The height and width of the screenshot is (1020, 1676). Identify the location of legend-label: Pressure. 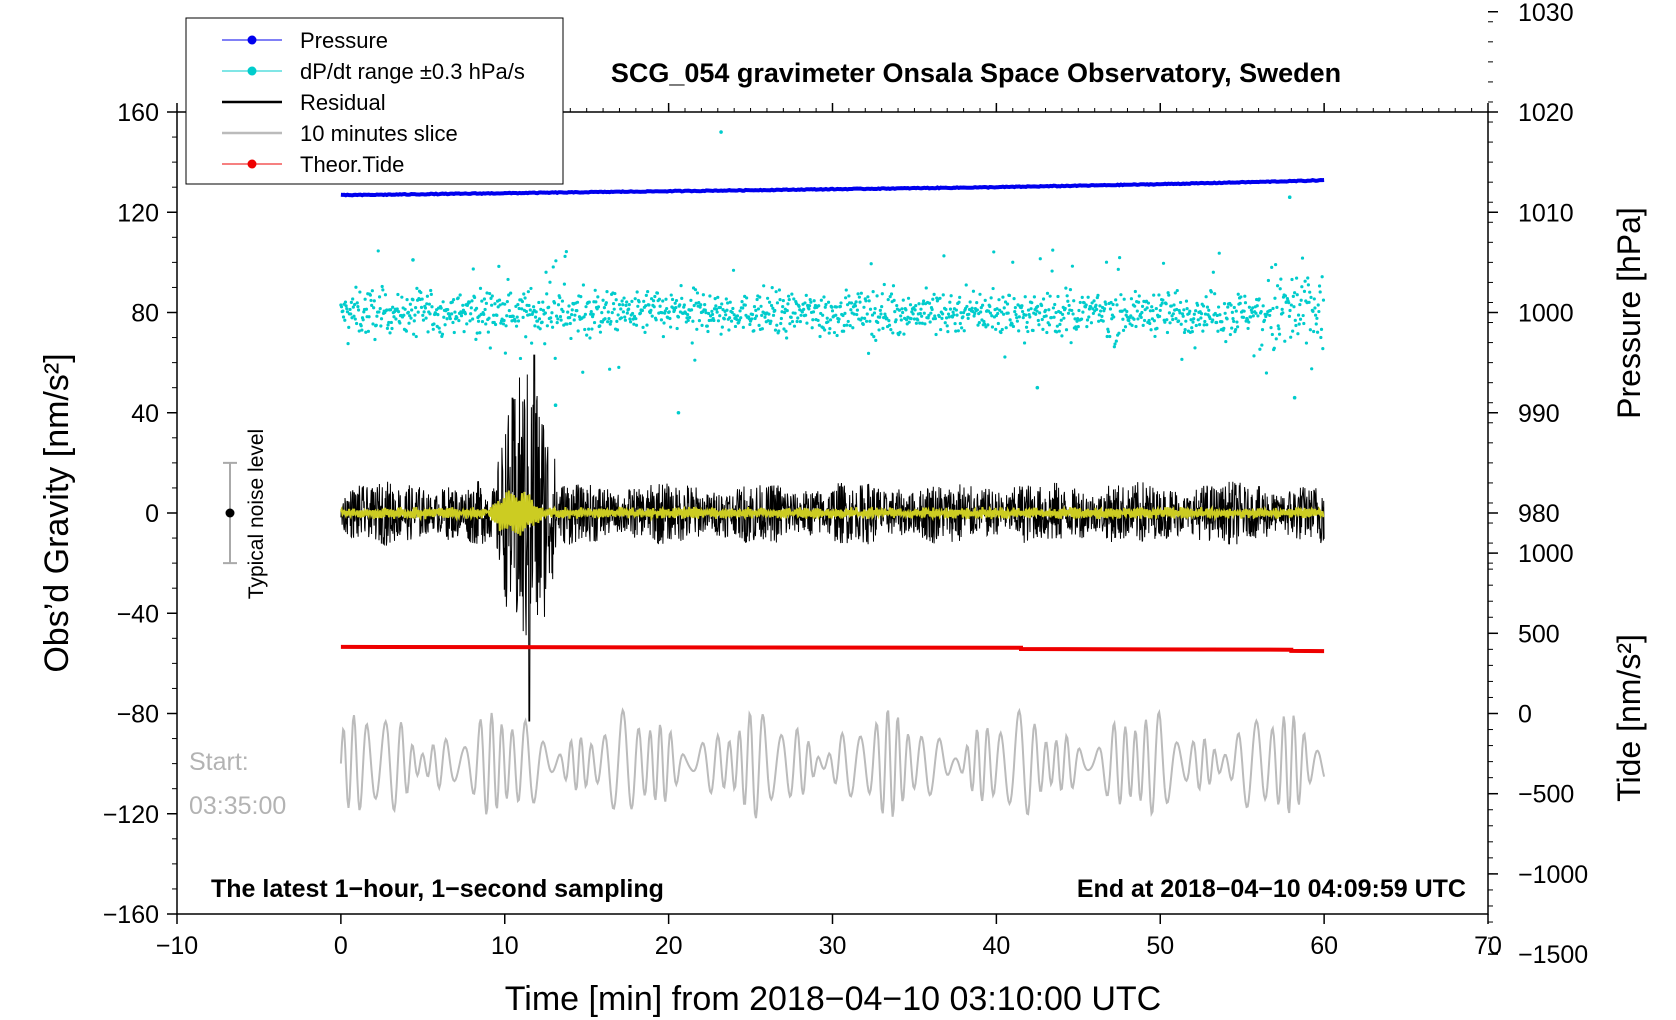
(344, 40).